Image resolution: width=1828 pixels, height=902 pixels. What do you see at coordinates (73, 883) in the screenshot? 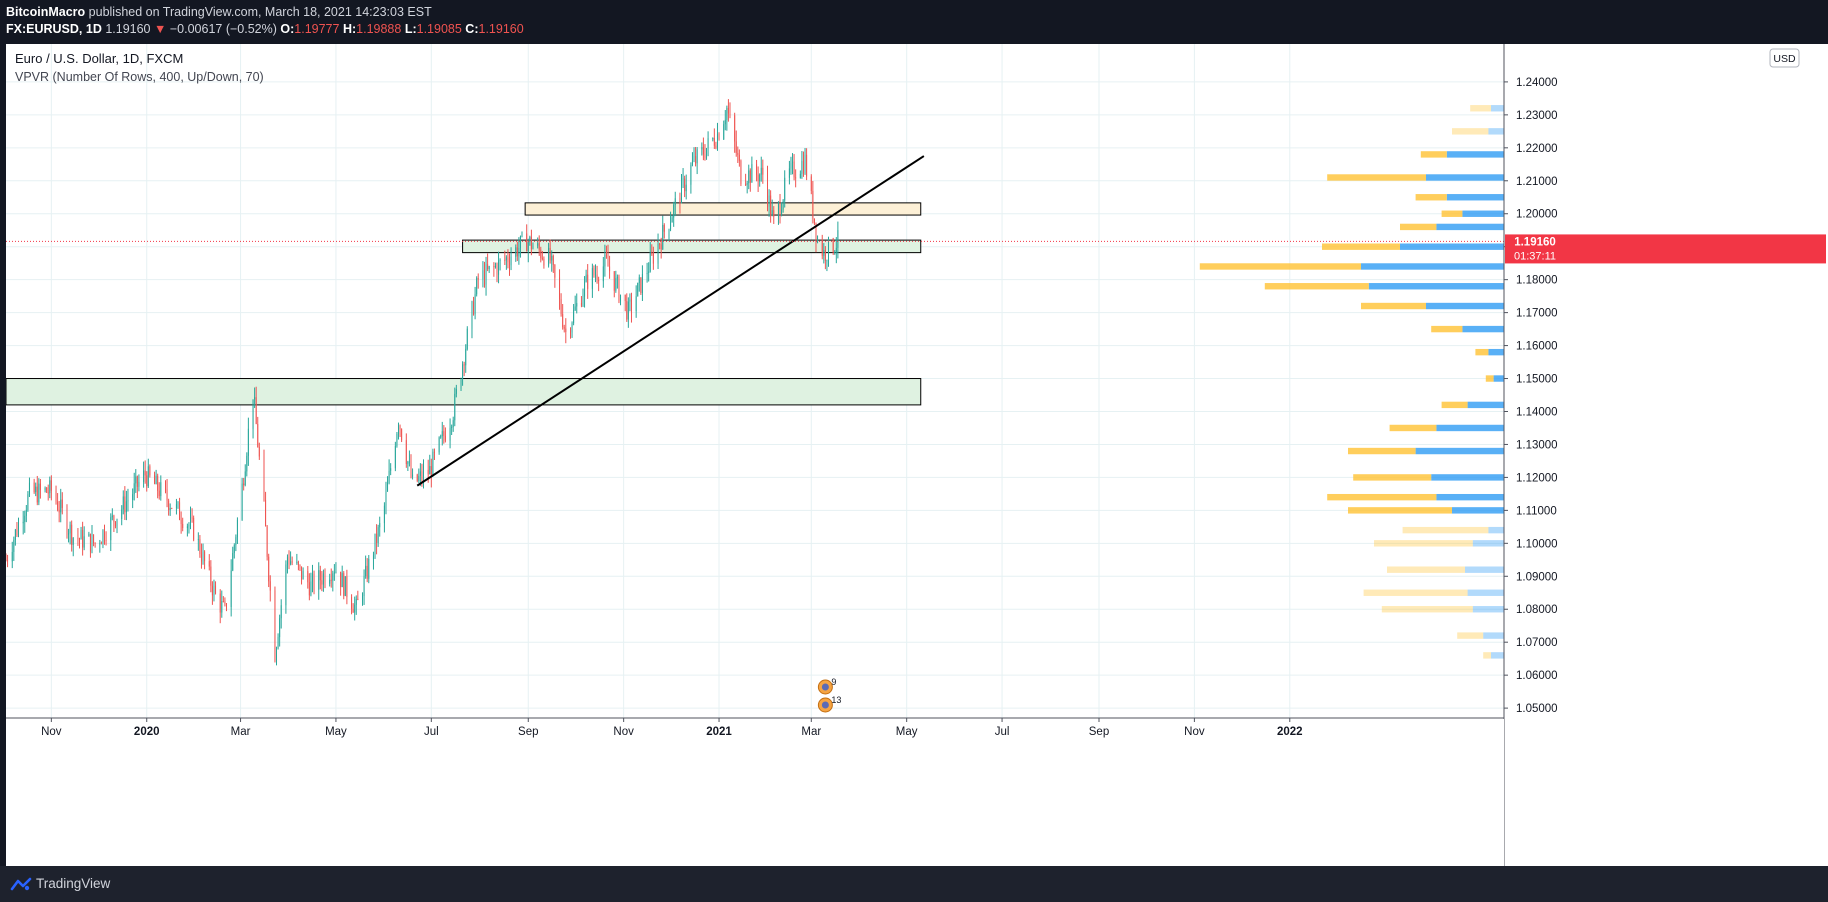
I see `brand-name: TradingView` at bounding box center [73, 883].